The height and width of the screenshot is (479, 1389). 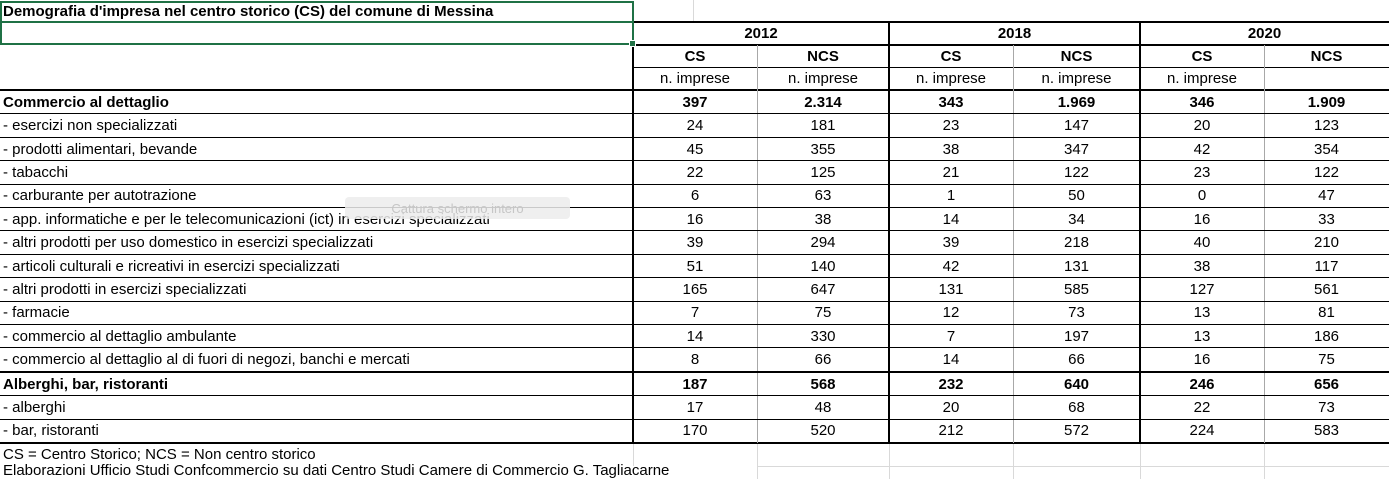 What do you see at coordinates (951, 172) in the screenshot?
I see `value-cell: 21` at bounding box center [951, 172].